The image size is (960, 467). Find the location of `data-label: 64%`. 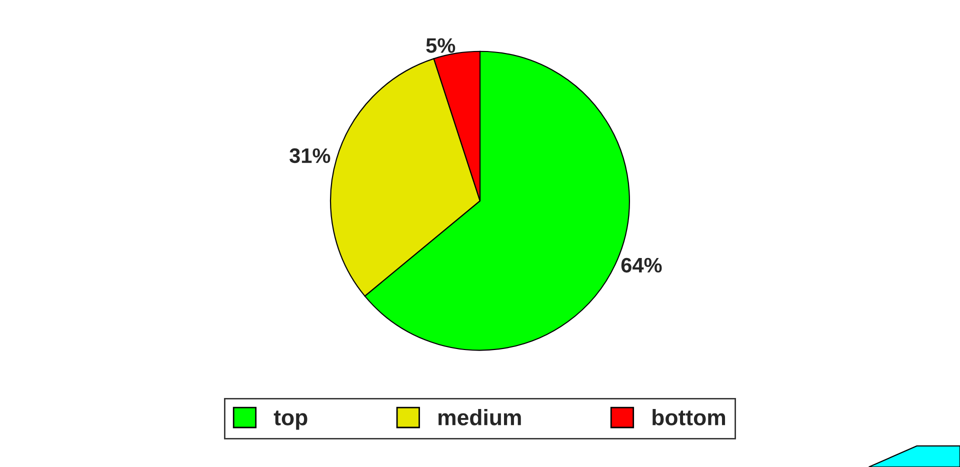

data-label: 64% is located at coordinates (641, 265).